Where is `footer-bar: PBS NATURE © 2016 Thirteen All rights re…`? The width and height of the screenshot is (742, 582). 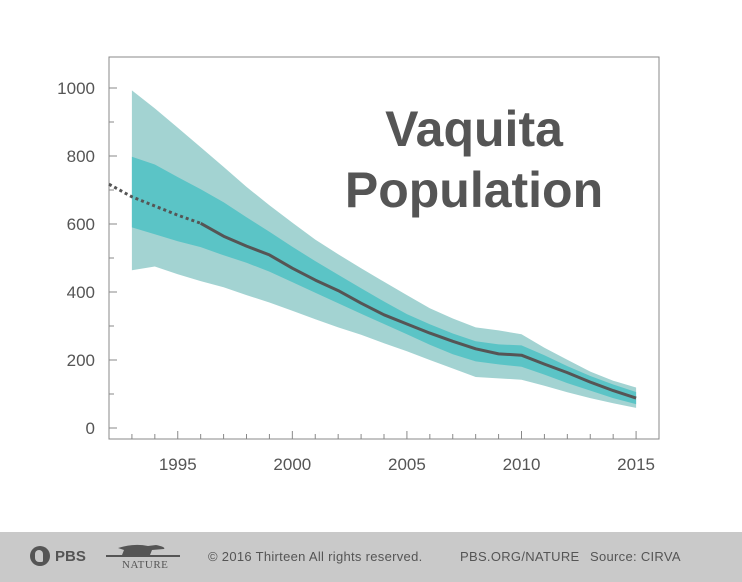
footer-bar: PBS NATURE © 2016 Thirteen All rights re… is located at coordinates (371, 557).